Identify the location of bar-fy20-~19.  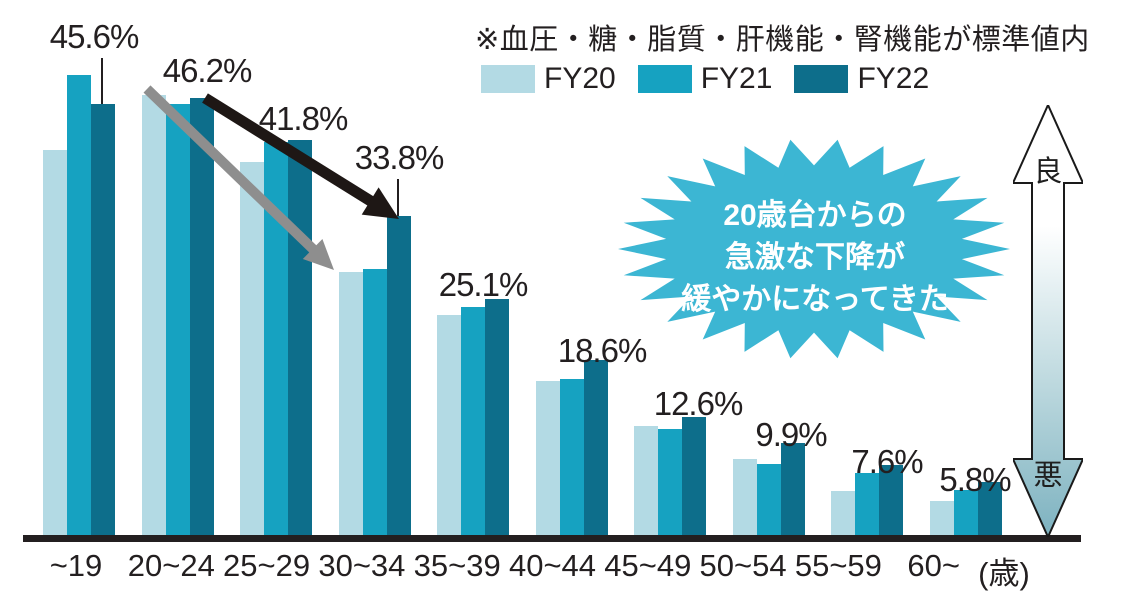
(55, 343).